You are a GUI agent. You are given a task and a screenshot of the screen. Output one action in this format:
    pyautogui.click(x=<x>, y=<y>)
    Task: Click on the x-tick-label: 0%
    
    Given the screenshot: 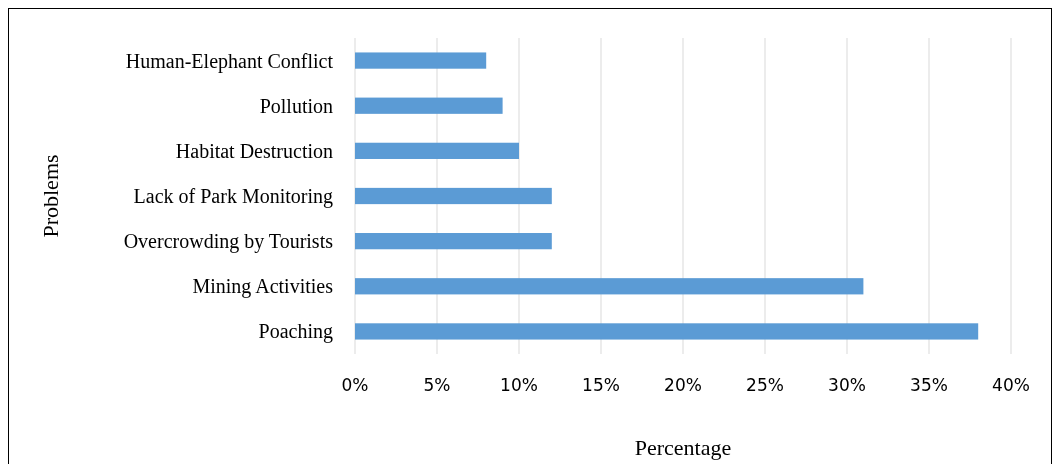 What is the action you would take?
    pyautogui.click(x=355, y=385)
    